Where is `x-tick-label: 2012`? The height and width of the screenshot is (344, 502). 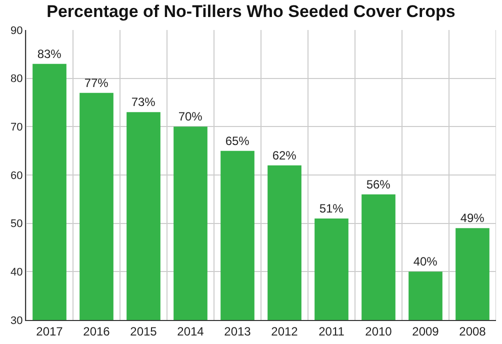
x-tick-label: 2012 is located at coordinates (284, 331).